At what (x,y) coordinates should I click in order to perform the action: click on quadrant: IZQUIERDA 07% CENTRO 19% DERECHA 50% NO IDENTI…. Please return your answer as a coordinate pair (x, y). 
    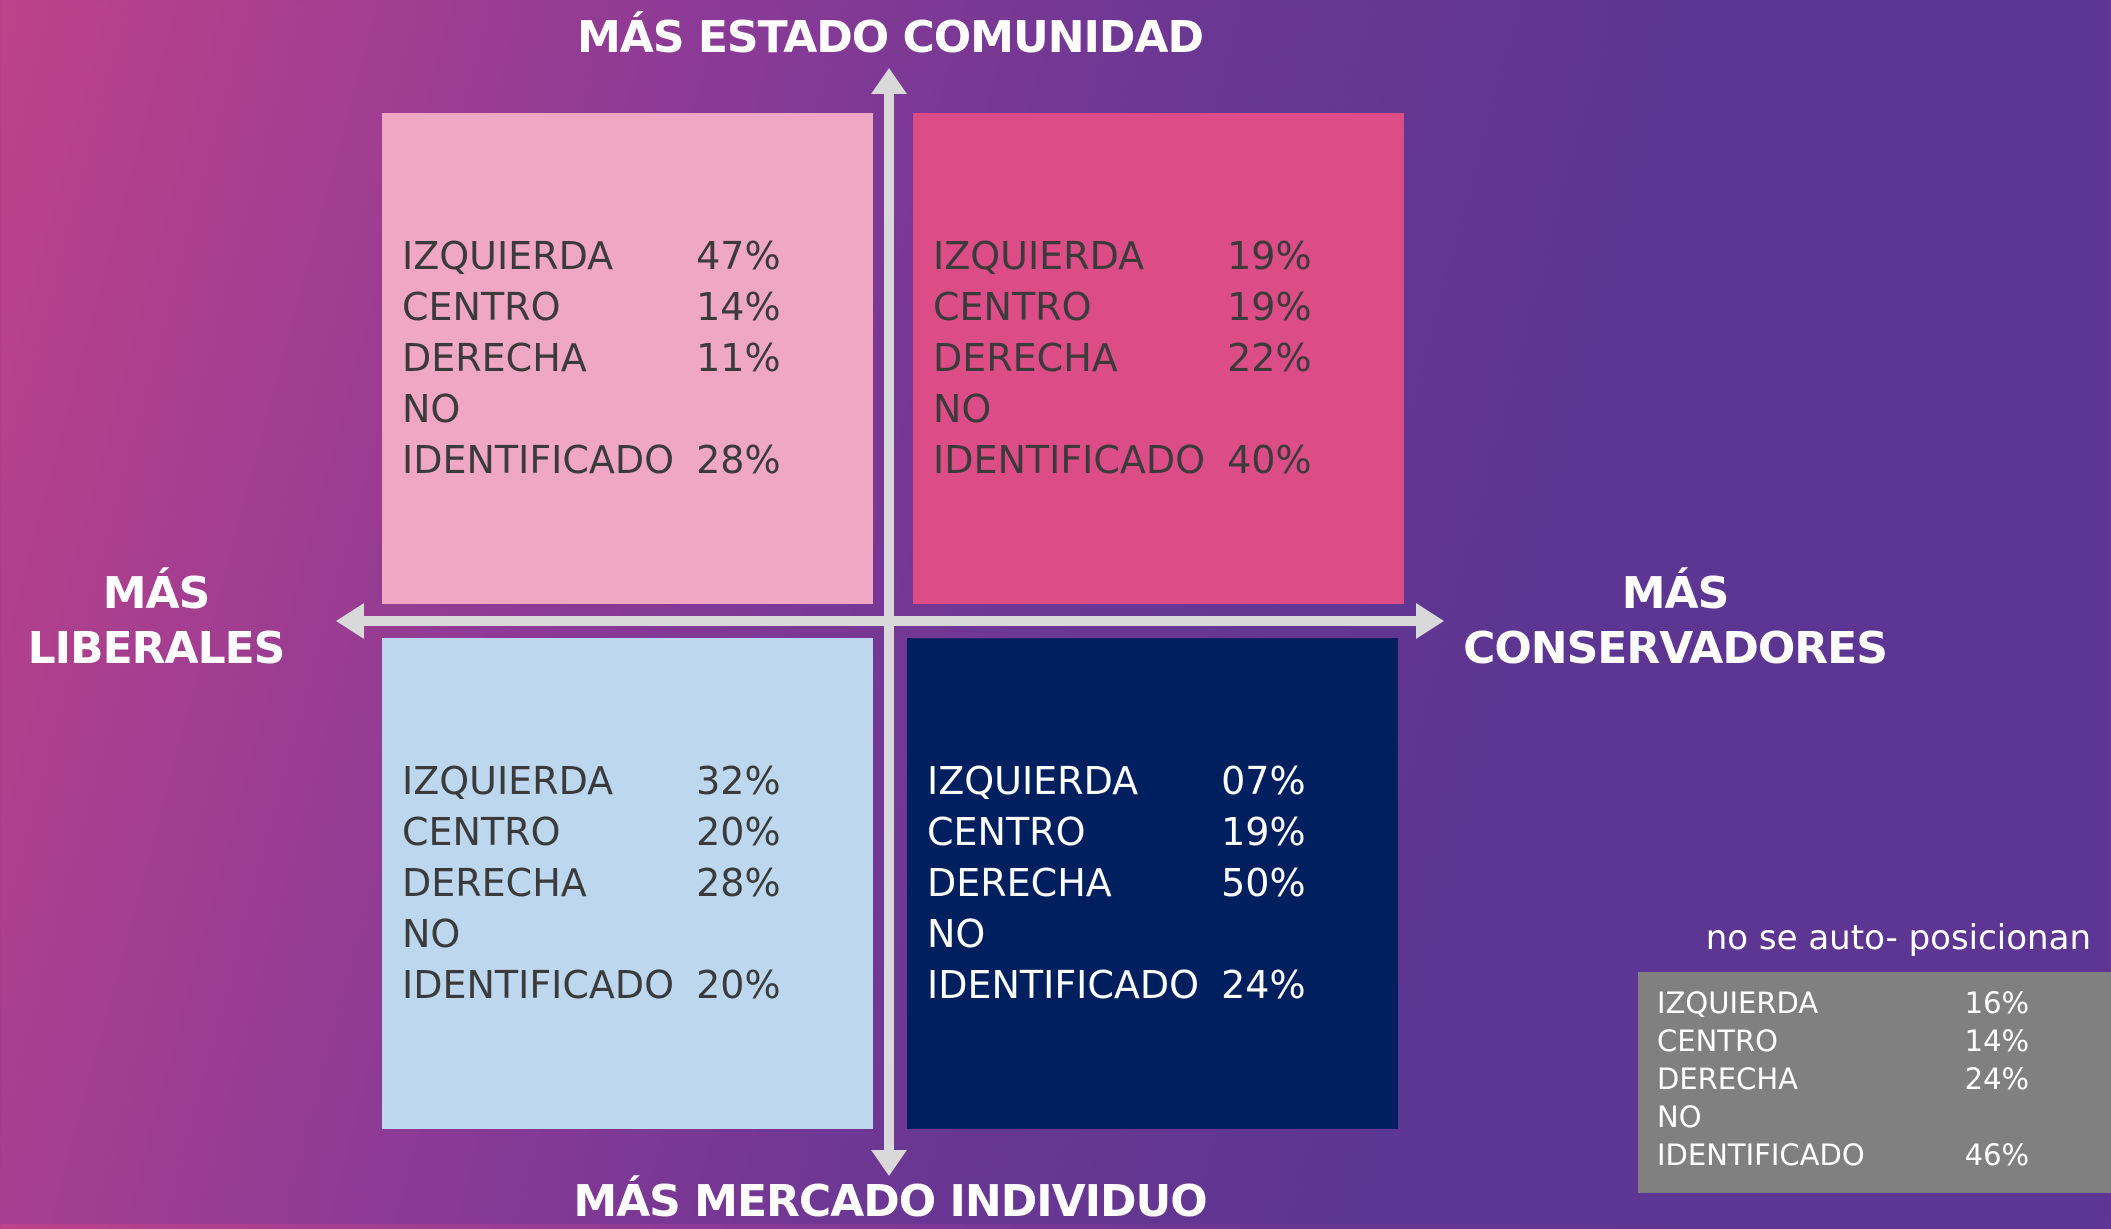
    Looking at the image, I should click on (1152, 883).